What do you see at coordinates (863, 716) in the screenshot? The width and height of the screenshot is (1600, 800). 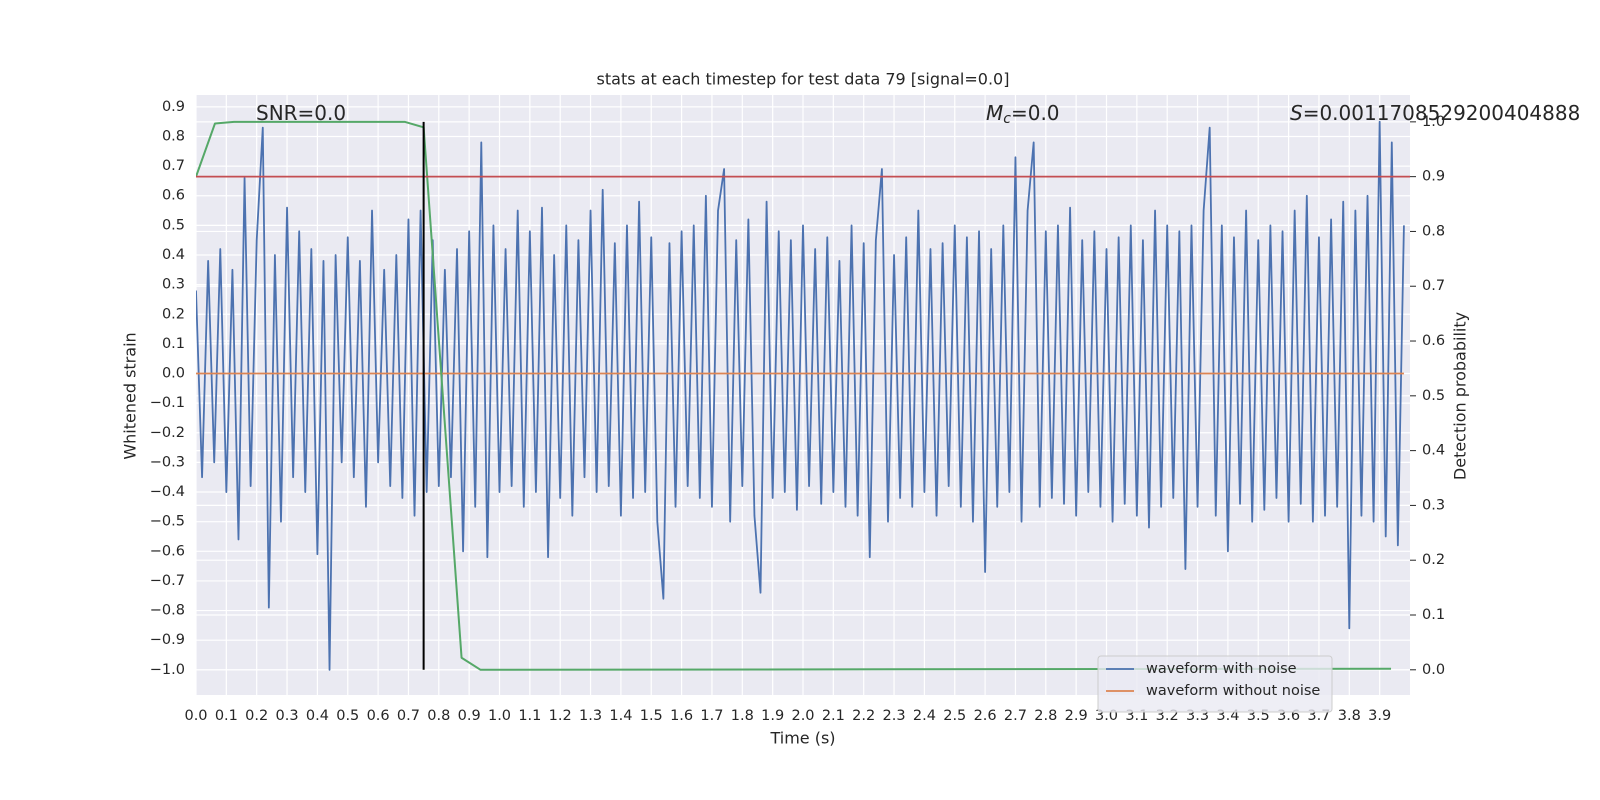 I see `x-tick-label: 2.2` at bounding box center [863, 716].